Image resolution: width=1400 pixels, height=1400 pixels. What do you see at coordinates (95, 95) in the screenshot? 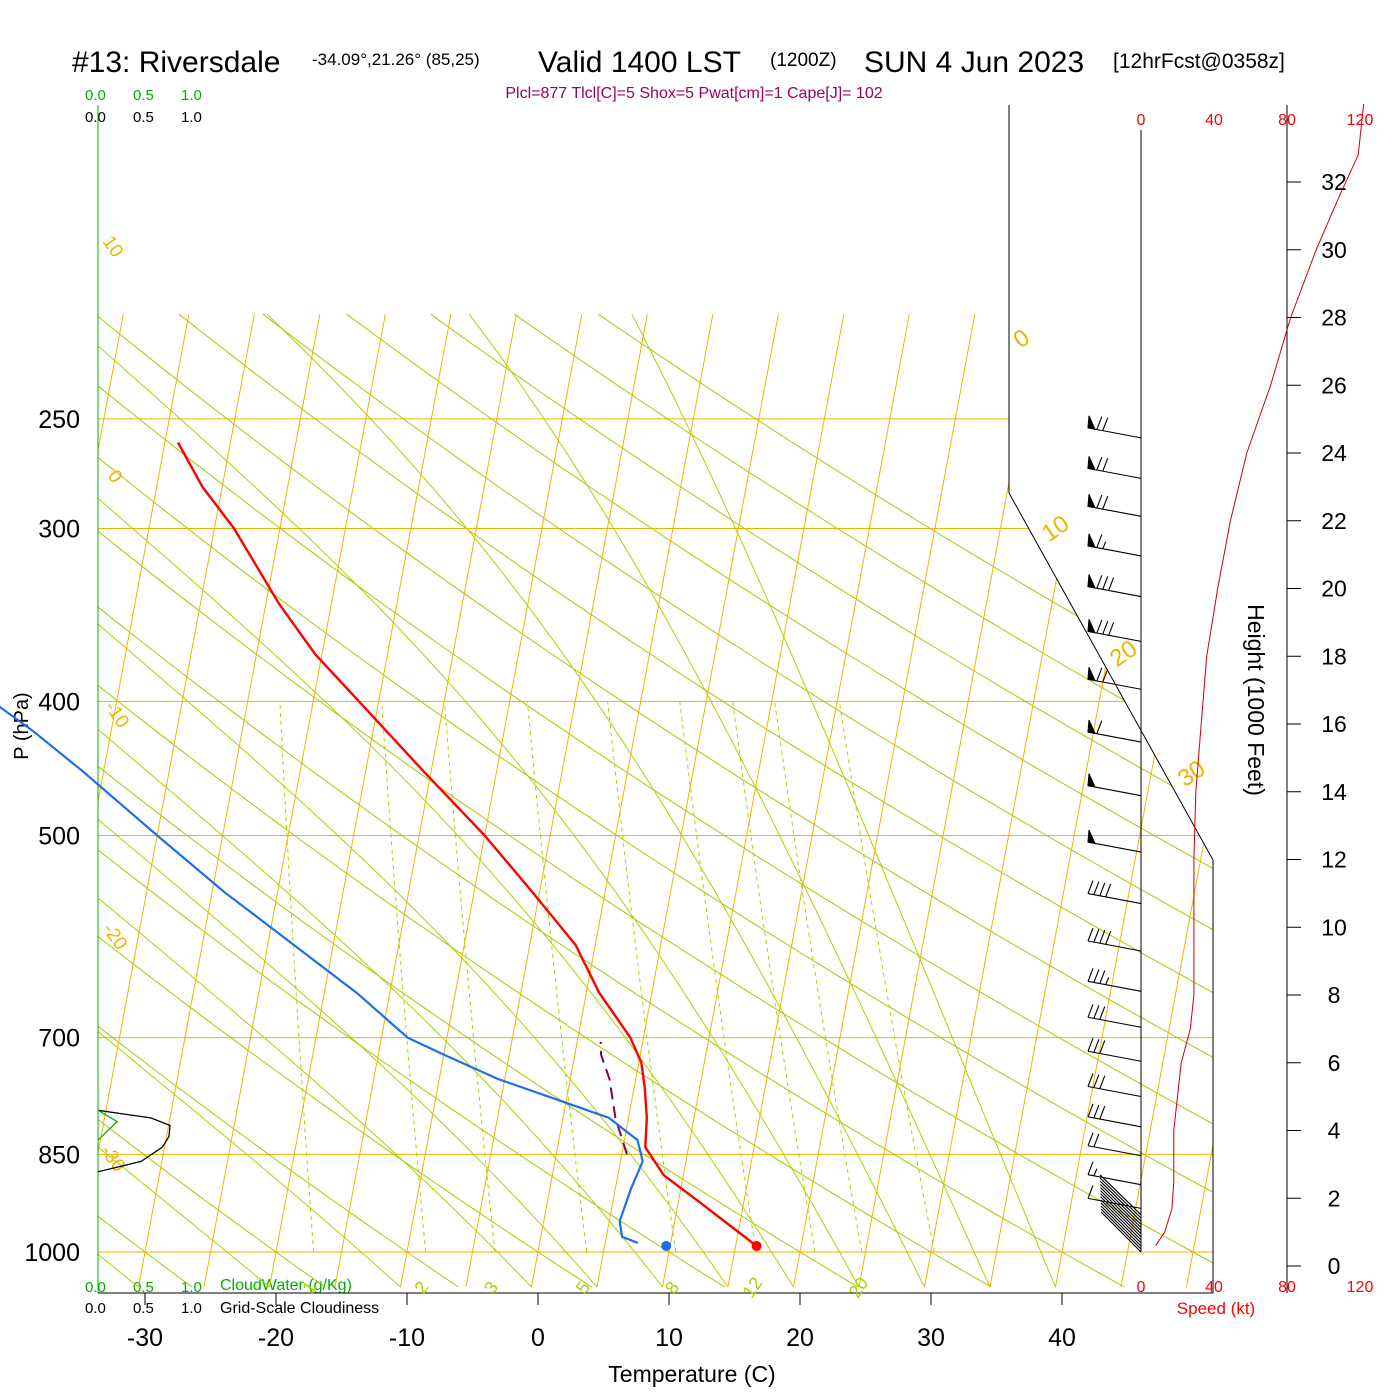
I see `cloud-top-green-0: 0.0` at bounding box center [95, 95].